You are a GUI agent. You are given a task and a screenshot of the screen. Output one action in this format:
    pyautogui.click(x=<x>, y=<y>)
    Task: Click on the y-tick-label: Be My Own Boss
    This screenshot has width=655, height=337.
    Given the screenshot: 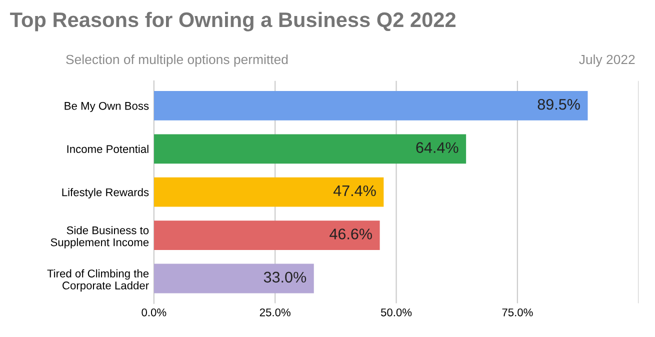 What is the action you would take?
    pyautogui.click(x=106, y=107)
    